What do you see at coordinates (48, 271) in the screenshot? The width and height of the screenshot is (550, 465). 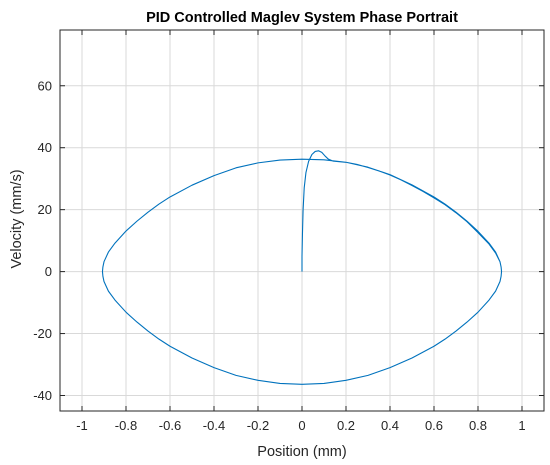 I see `y-tick-label: 0` at bounding box center [48, 271].